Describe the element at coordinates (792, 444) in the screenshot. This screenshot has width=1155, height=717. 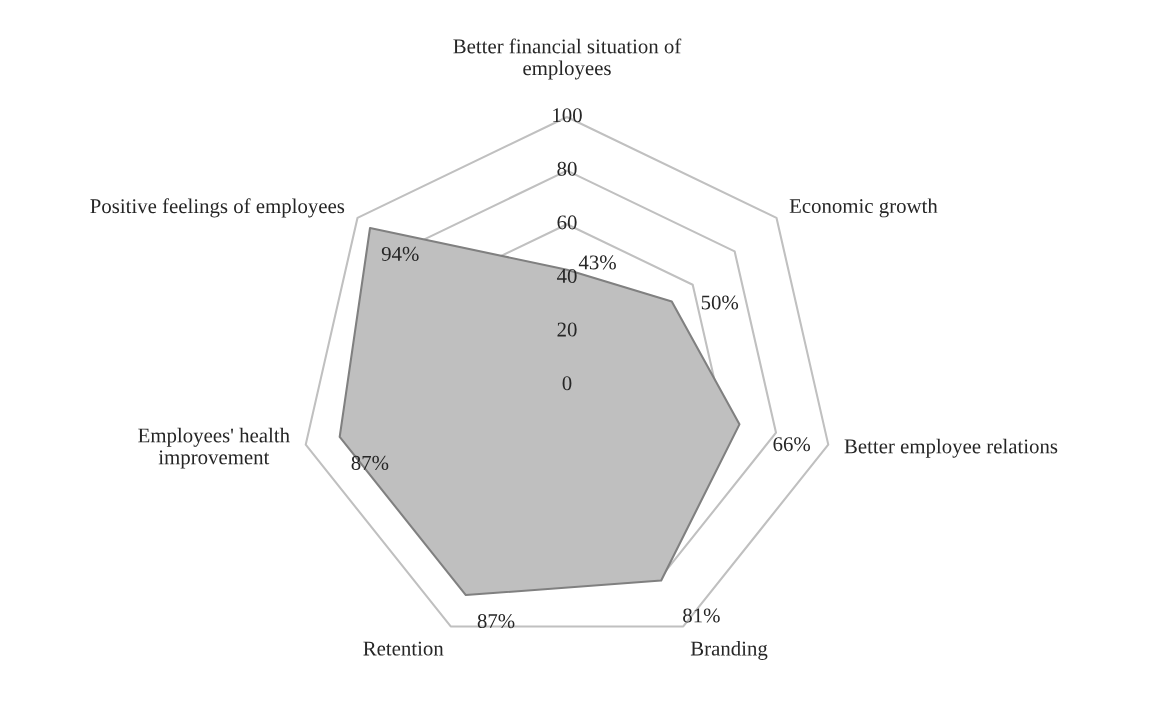
I see `data-label: 66%` at that location.